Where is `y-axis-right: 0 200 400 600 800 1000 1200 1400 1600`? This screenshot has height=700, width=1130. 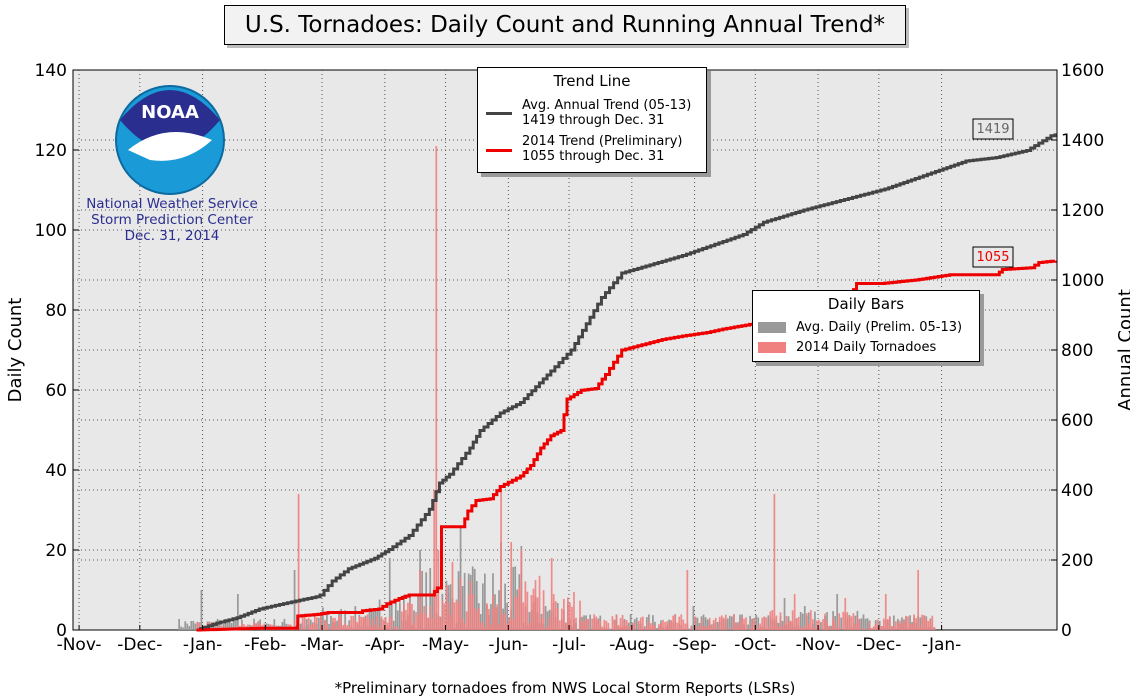 y-axis-right: 0 200 400 600 800 1000 1200 1400 1600 is located at coordinates (1077, 351).